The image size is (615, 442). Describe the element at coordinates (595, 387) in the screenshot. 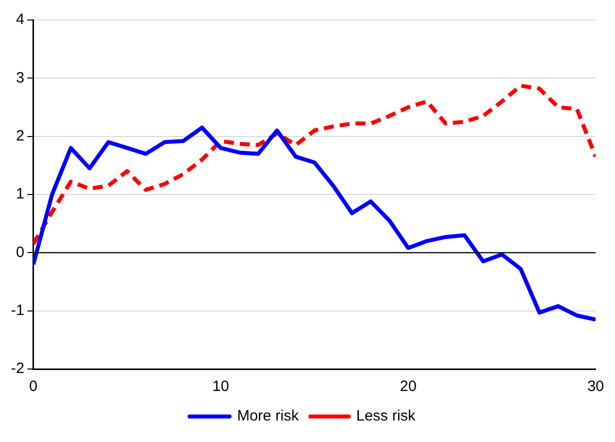

I see `x-tick-label: 30` at that location.